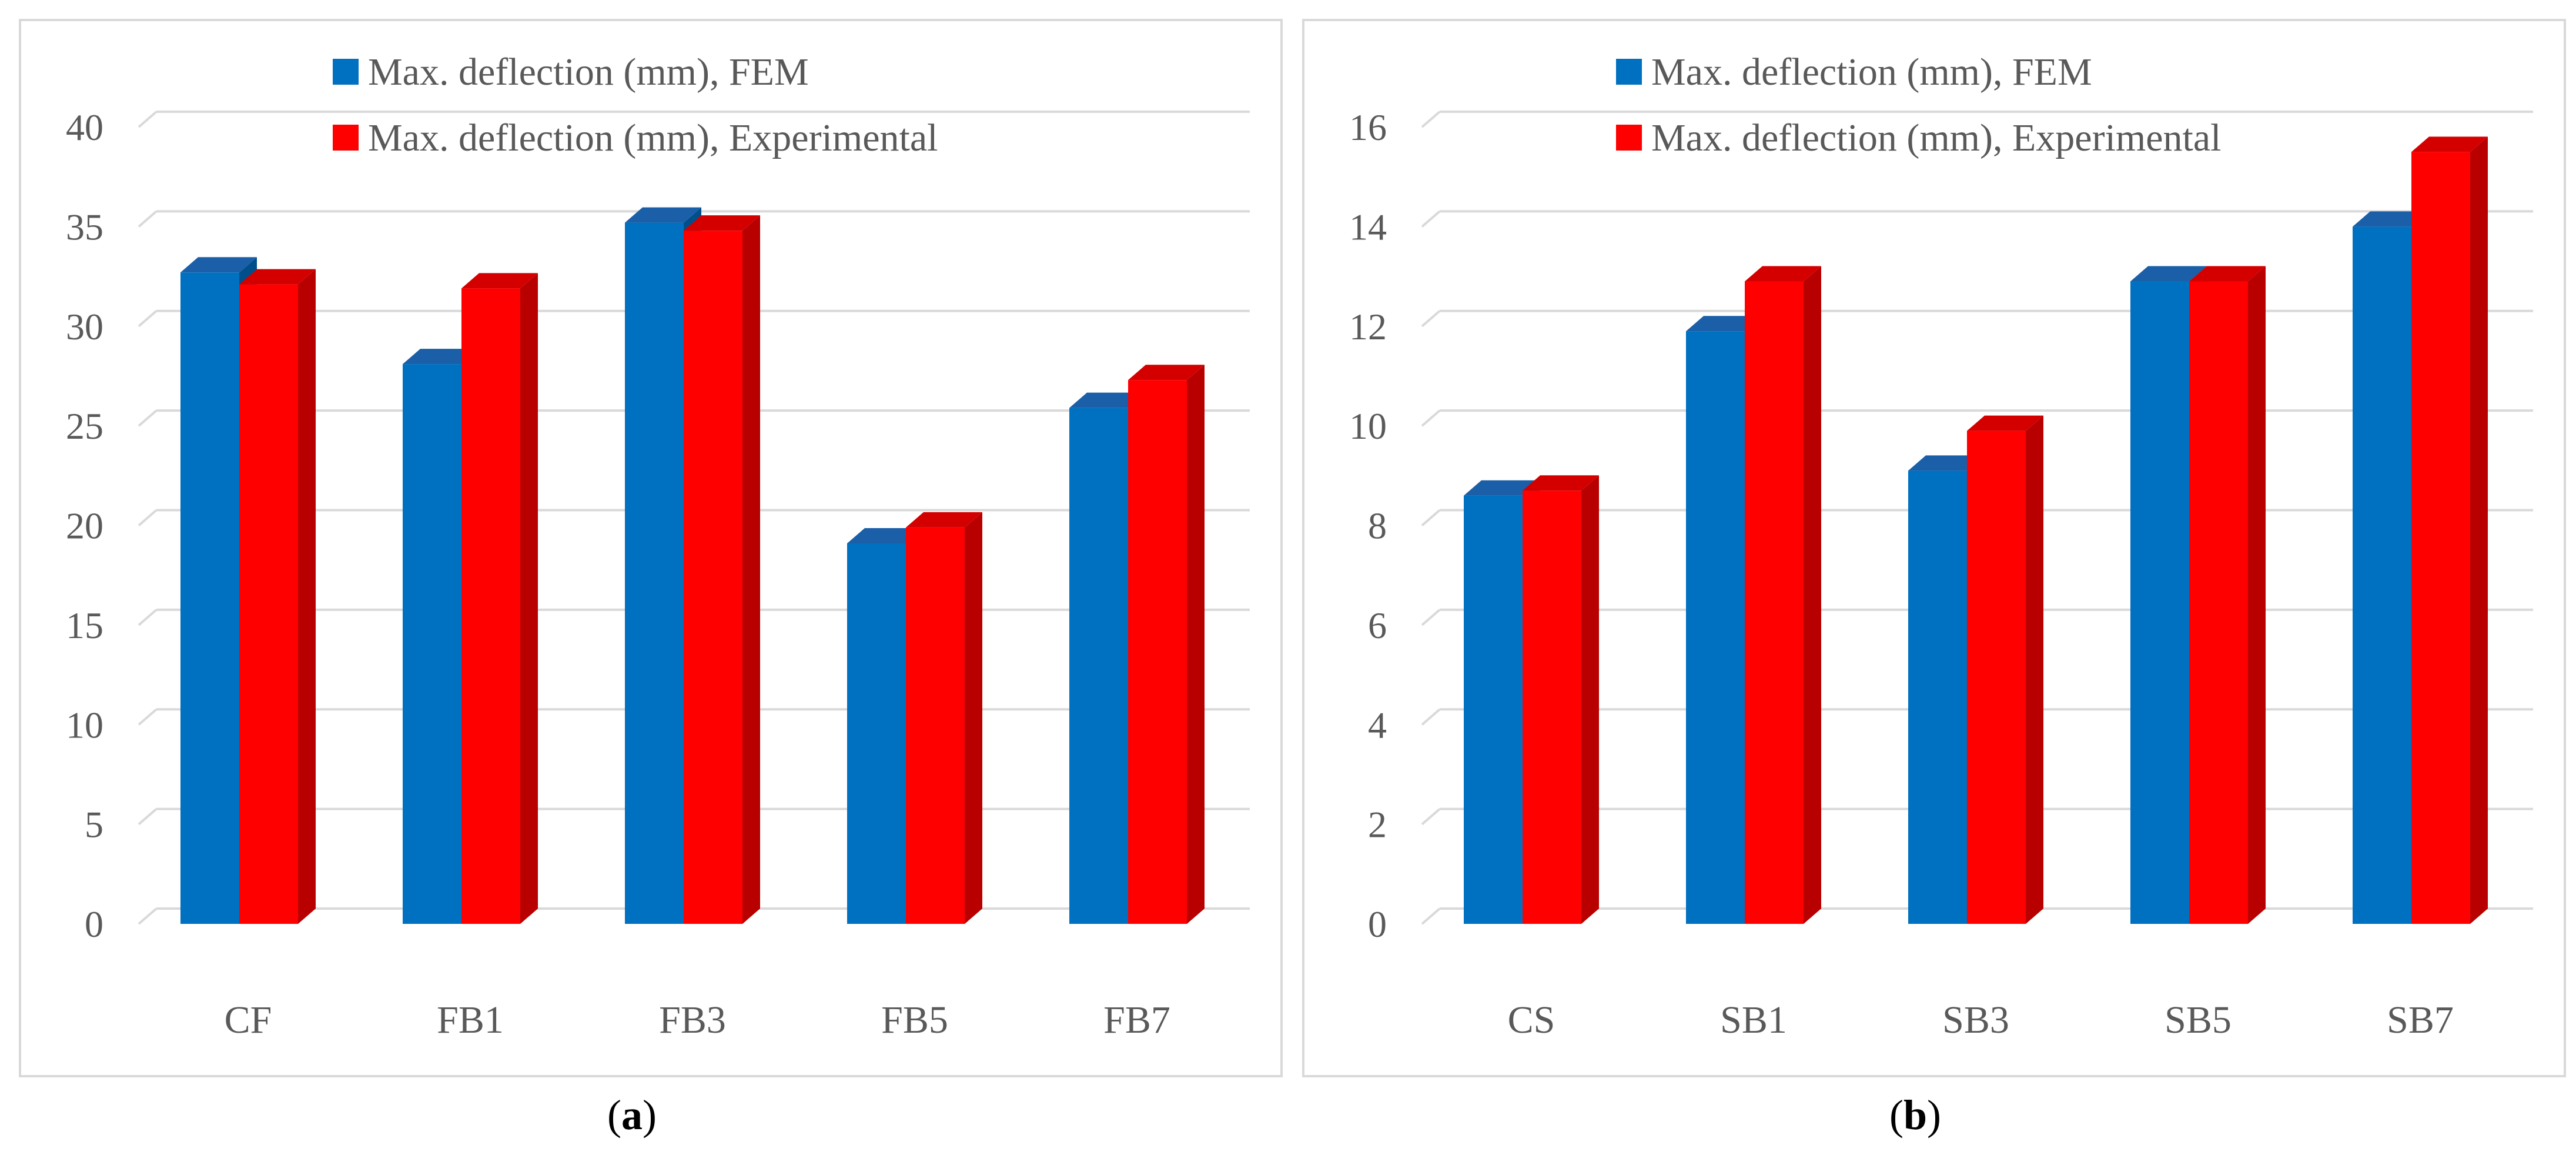 Image resolution: width=2576 pixels, height=1155 pixels. What do you see at coordinates (654, 573) in the screenshot?
I see `bar-fem-FB3` at bounding box center [654, 573].